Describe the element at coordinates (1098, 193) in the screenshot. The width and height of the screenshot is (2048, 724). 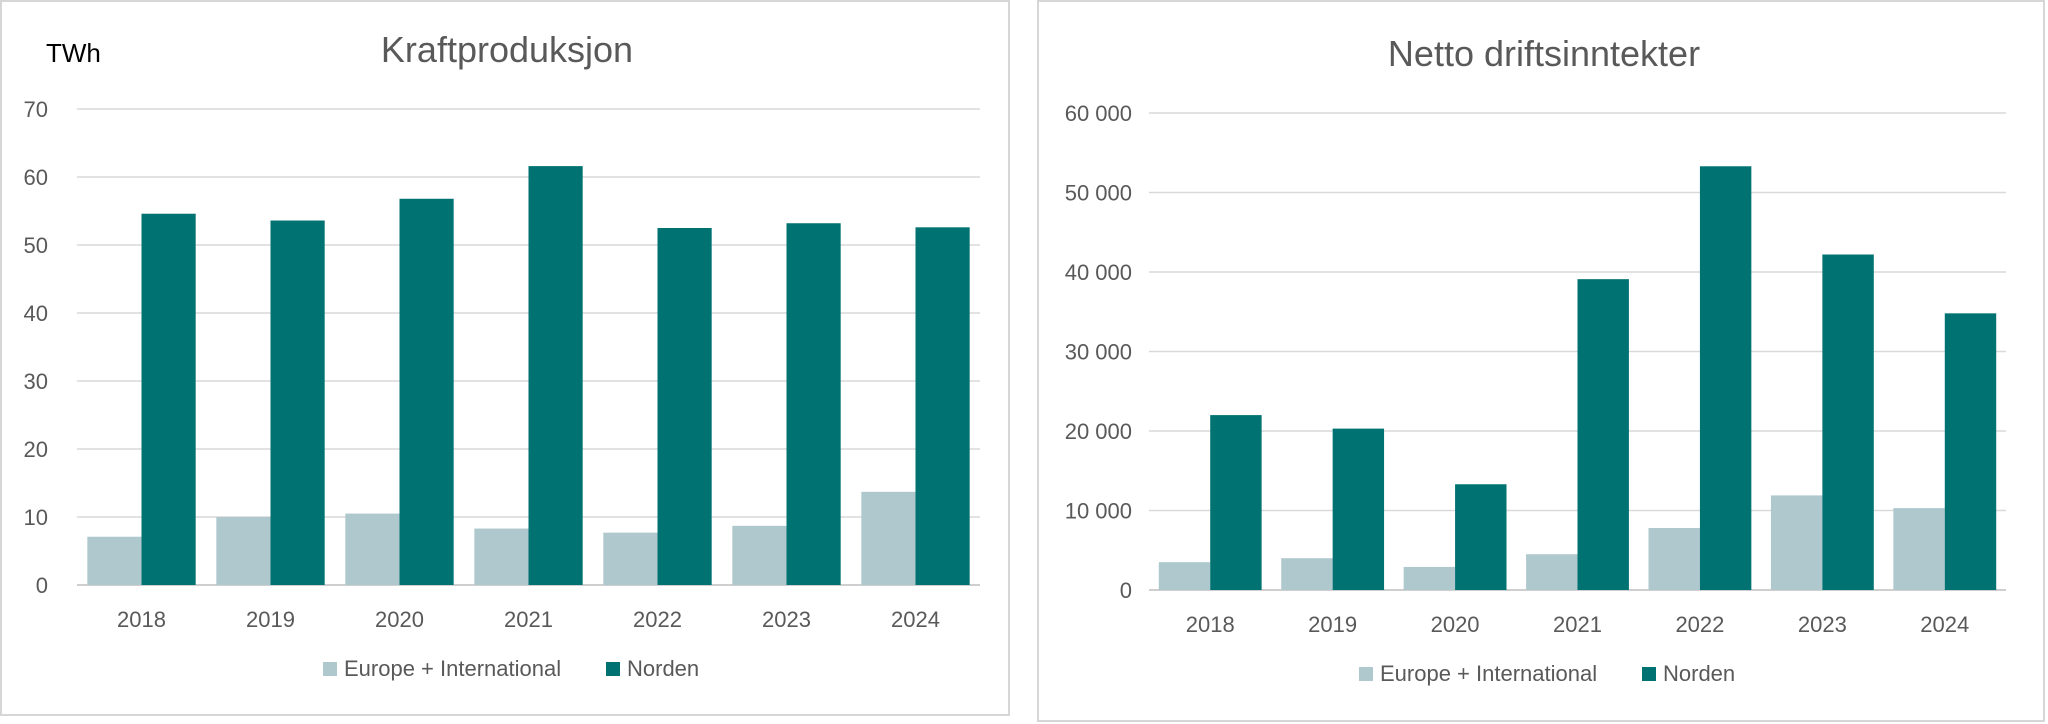
I see `y-tick-label: 50 000` at that location.